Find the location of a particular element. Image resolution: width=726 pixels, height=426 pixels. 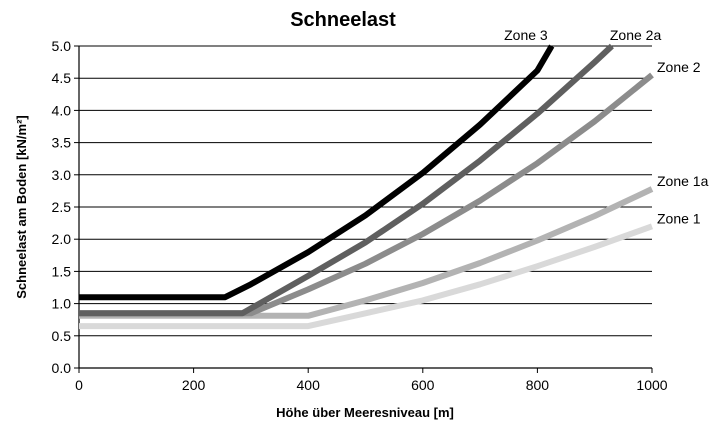

series-labels: Zone 1 Zone 1a Zone 2 Zone 2a Zone 3 is located at coordinates (606, 126).